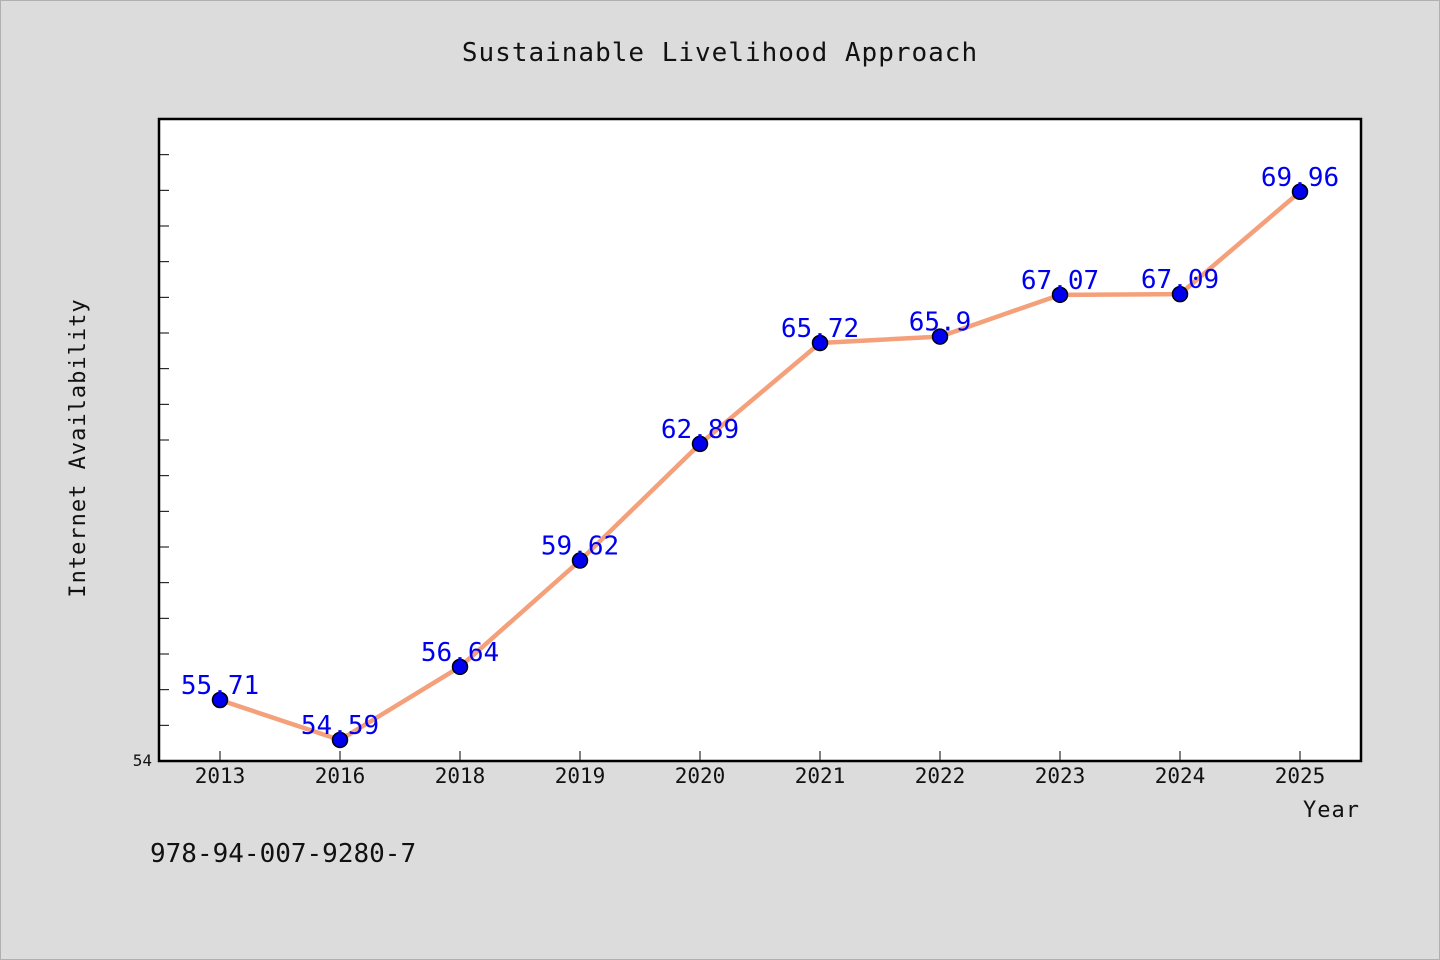 This screenshot has width=1440, height=960. What do you see at coordinates (1060, 776) in the screenshot?
I see `x-tick-label: 2023` at bounding box center [1060, 776].